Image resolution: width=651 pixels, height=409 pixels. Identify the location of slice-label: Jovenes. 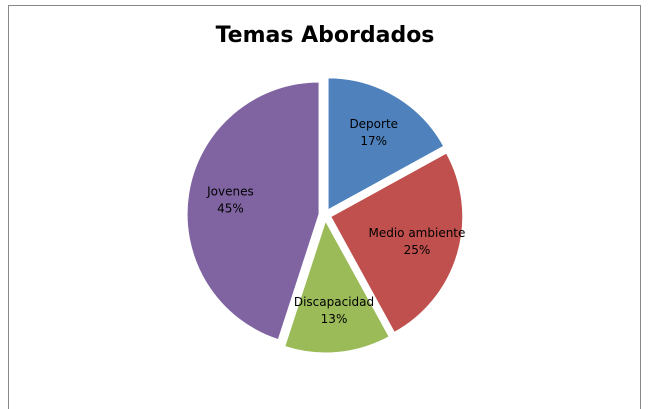
(230, 192).